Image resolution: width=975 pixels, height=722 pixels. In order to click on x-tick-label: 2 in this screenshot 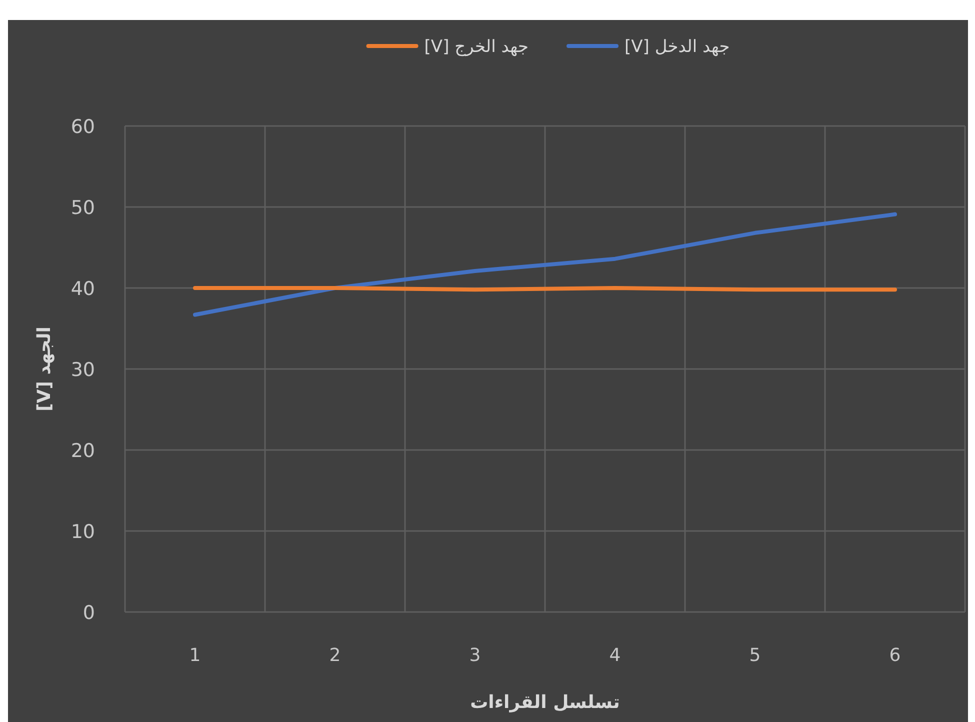, I will do `click(335, 655)`.